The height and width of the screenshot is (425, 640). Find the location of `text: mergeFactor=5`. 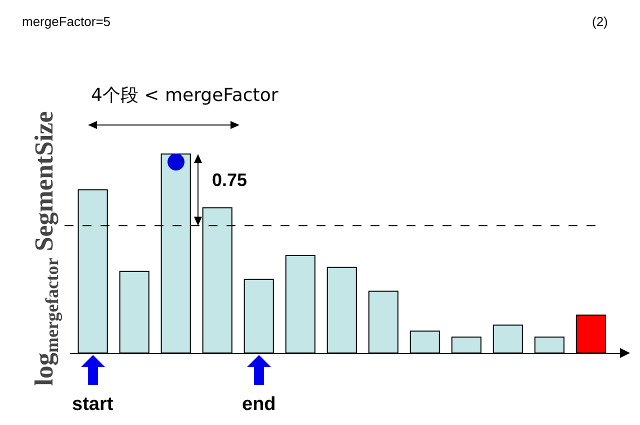

text: mergeFactor=5 is located at coordinates (66, 21).